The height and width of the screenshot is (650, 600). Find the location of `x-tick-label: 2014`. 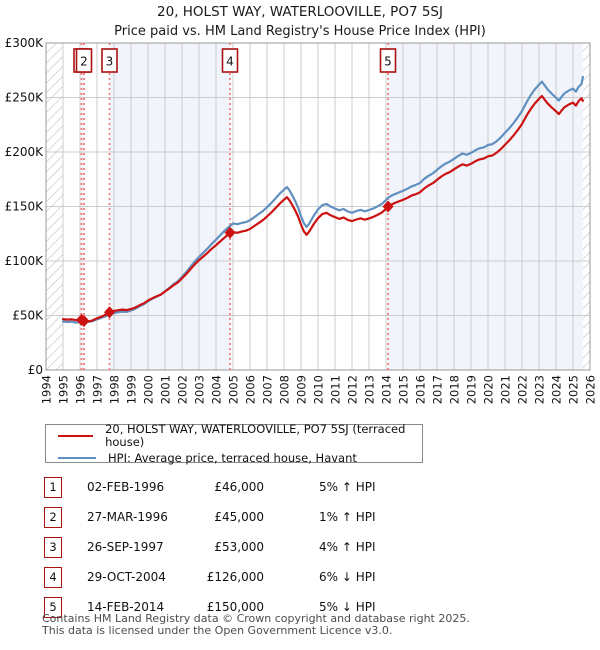

x-tick-label: 2014 is located at coordinates (387, 389).